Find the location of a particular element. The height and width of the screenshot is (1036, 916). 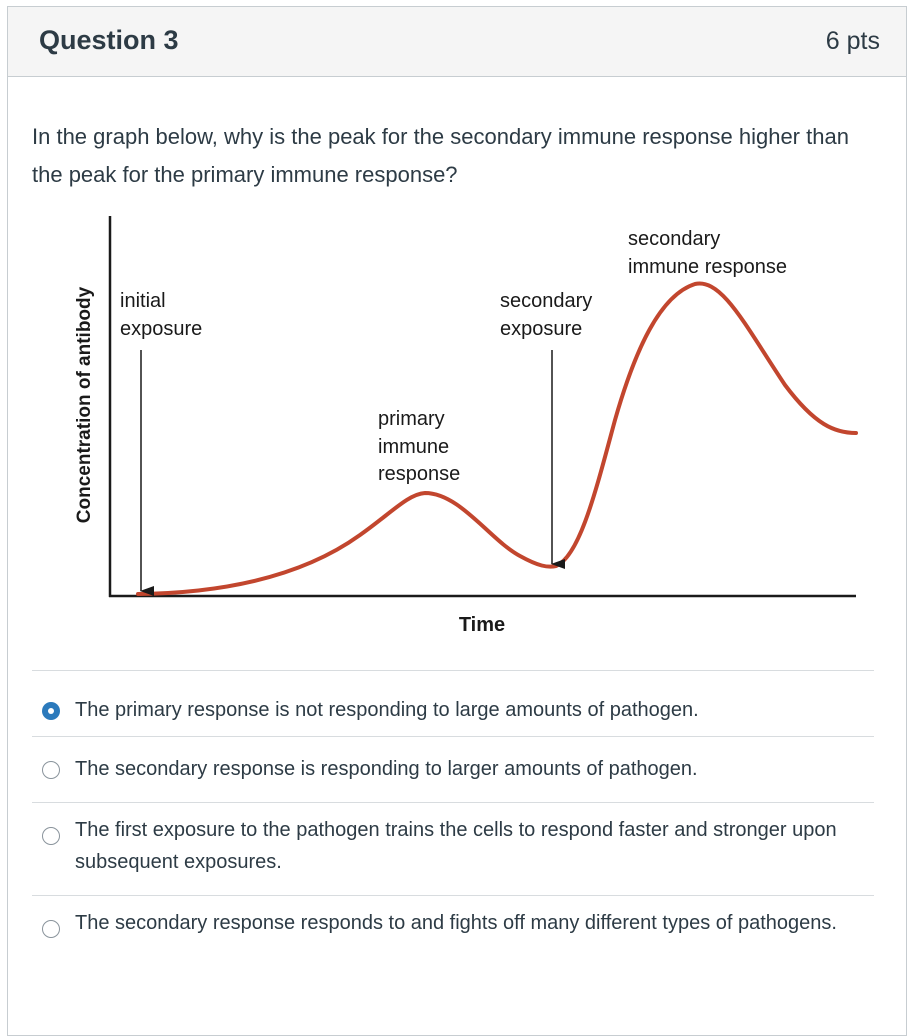

label-primary-response-2: immune is located at coordinates (413, 447).